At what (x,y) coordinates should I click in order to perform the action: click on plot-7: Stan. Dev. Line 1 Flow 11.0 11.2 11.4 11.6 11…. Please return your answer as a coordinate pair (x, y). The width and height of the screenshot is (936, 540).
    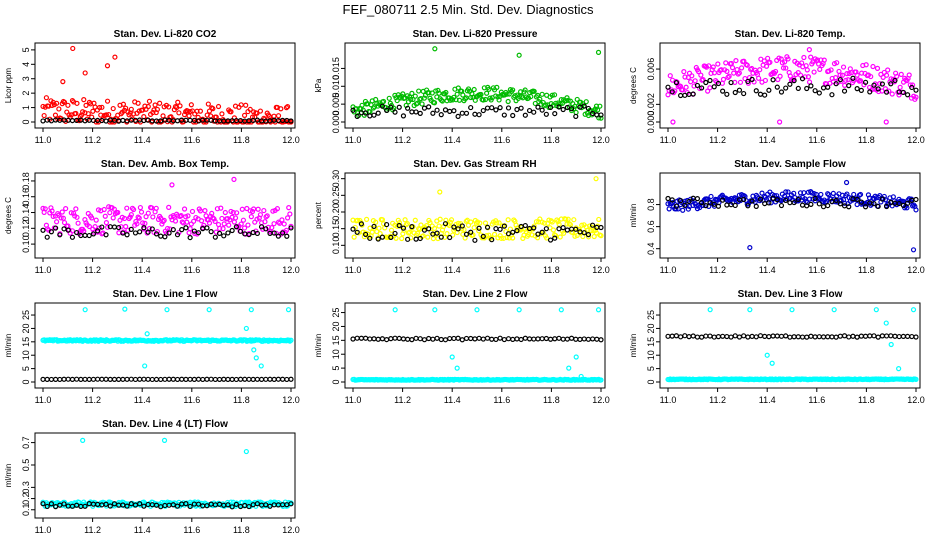
    Looking at the image, I should click on (152, 347).